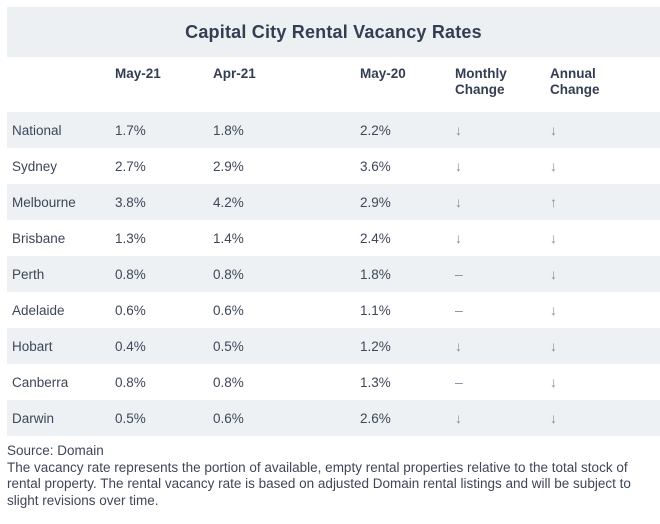 The image size is (660, 524). I want to click on city-label: National, so click(37, 130).